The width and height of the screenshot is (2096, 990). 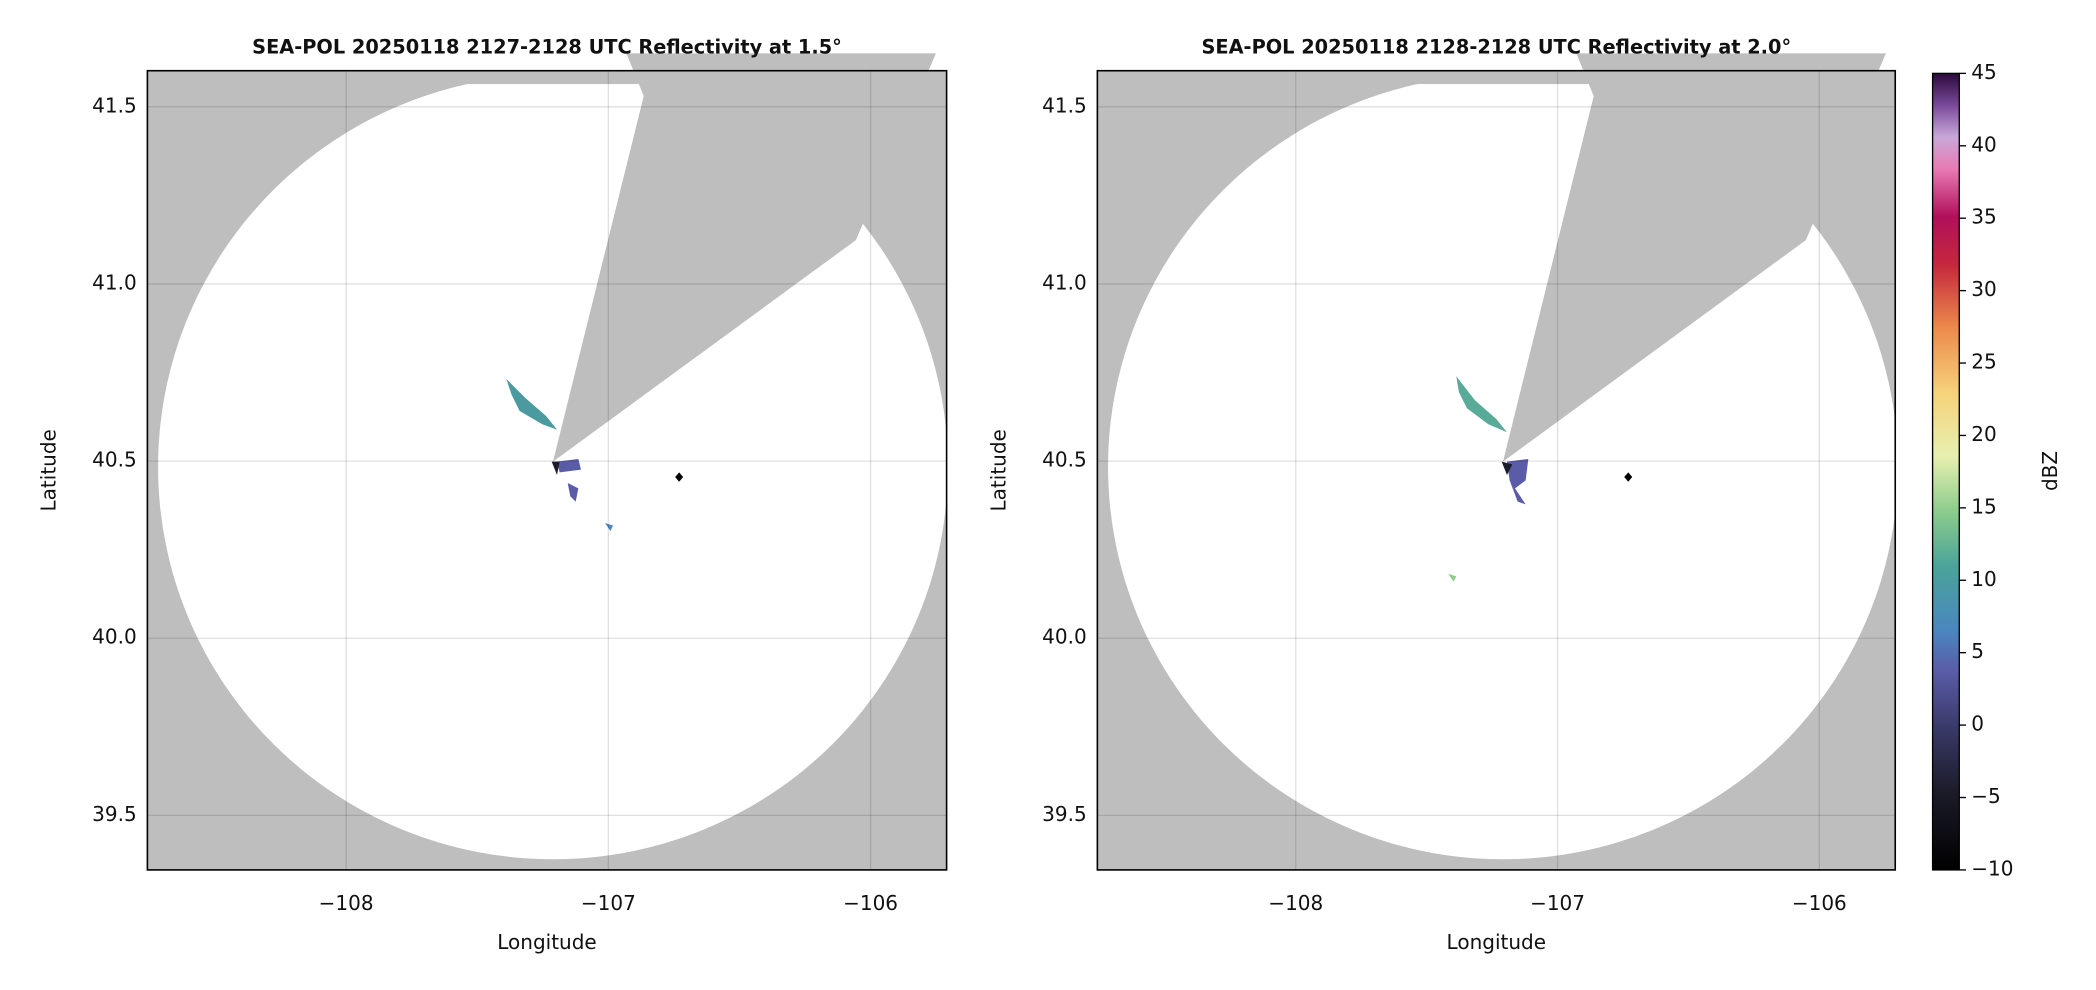 What do you see at coordinates (1983, 362) in the screenshot?
I see `colorbar-tick-label: 25` at bounding box center [1983, 362].